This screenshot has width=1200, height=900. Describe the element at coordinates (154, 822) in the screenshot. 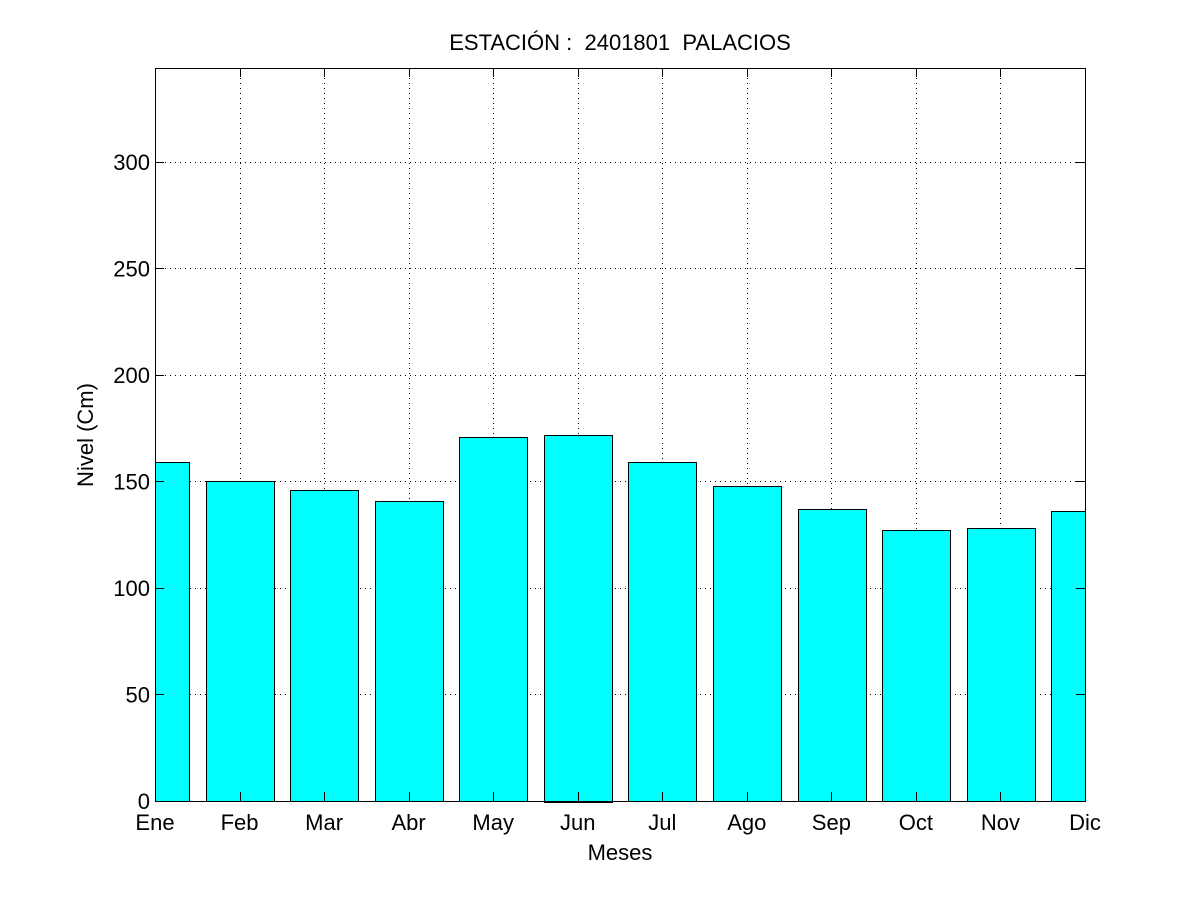

I see `x-tick-label: Ene` at that location.